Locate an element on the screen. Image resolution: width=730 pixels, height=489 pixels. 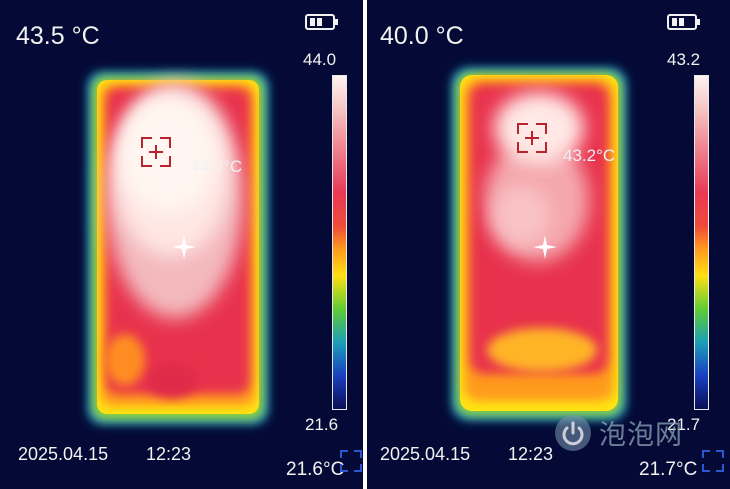
scale-min-label: 21.7 is located at coordinates (684, 424).